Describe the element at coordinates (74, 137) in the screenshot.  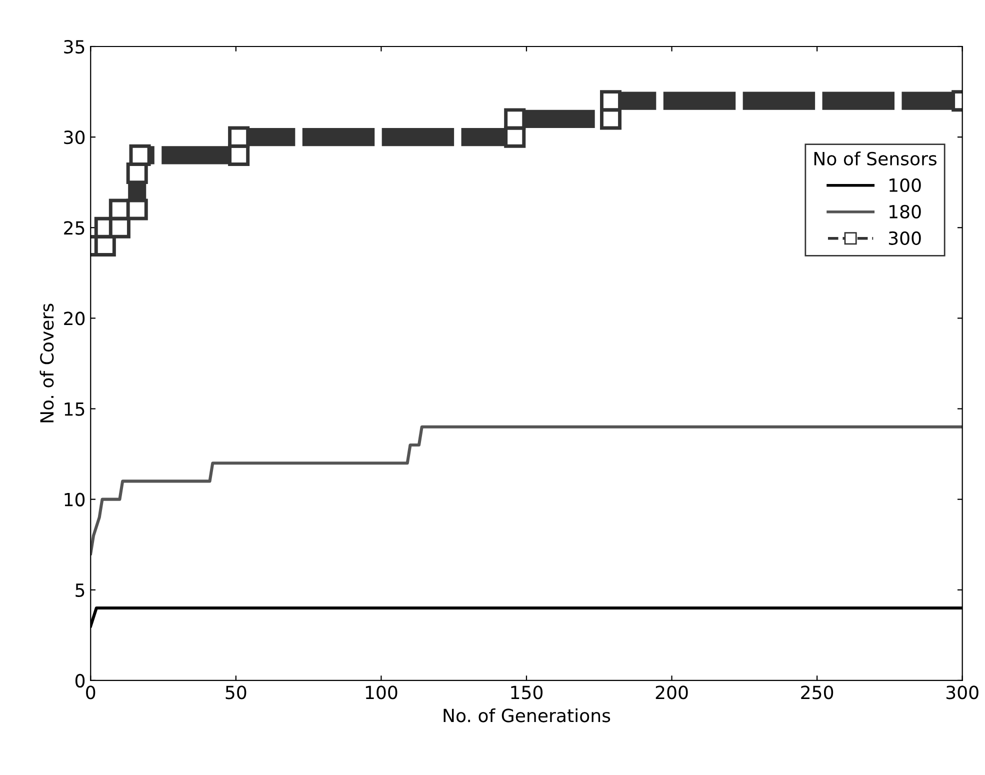
I see `y-tick-label: 30` at that location.